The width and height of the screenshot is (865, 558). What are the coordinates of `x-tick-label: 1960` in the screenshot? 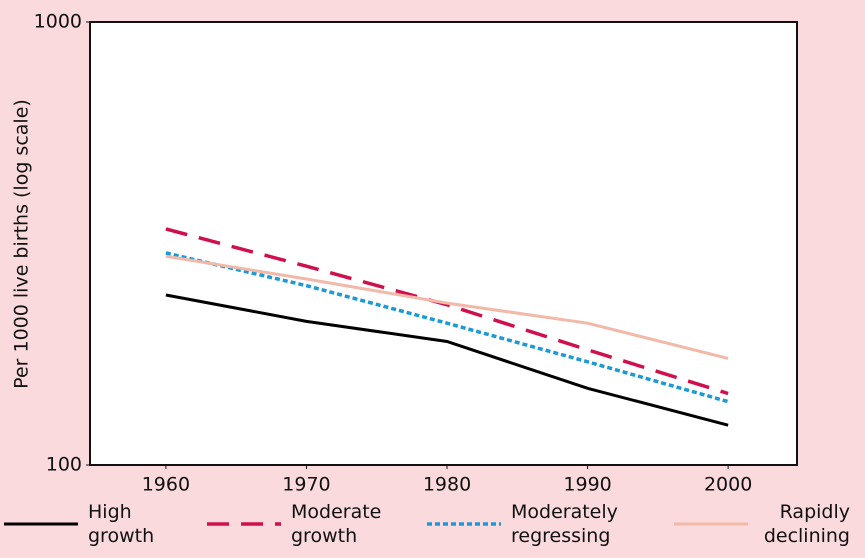 It's located at (166, 485).